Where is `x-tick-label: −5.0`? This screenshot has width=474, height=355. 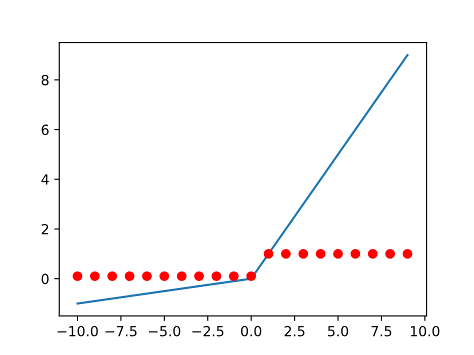 x-tick-label: −5.0 is located at coordinates (164, 331).